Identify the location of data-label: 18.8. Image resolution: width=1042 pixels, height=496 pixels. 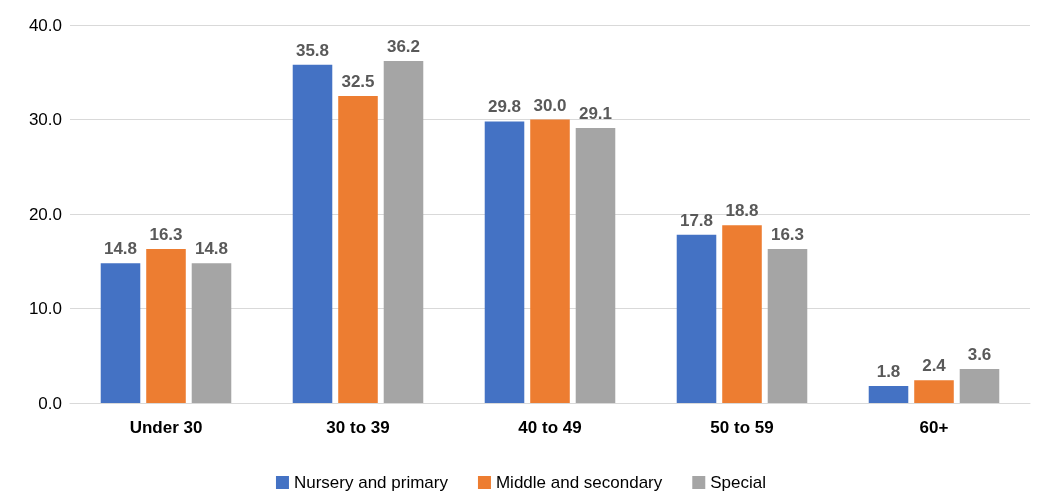
(742, 211).